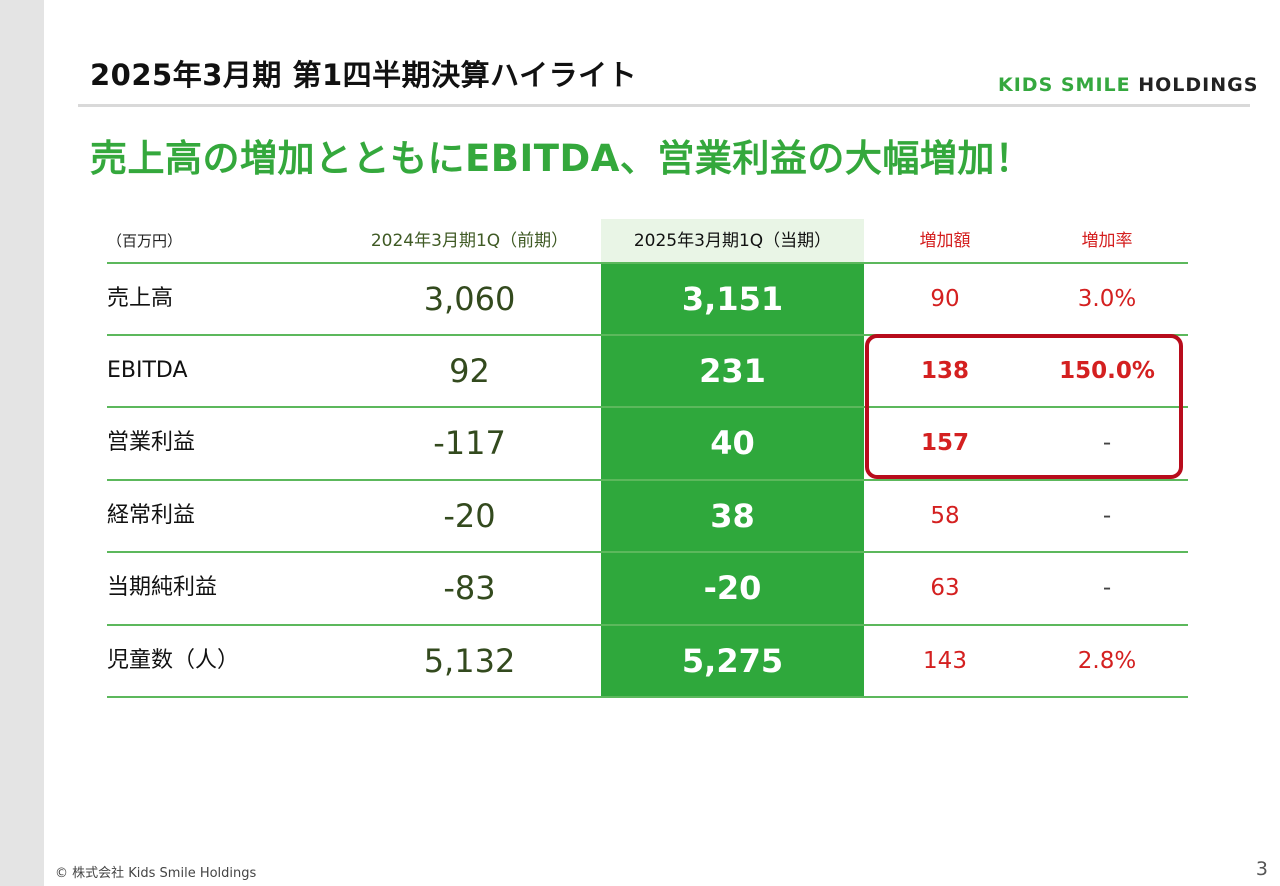  What do you see at coordinates (945, 241) in the screenshot?
I see `header-increase: 増加額` at bounding box center [945, 241].